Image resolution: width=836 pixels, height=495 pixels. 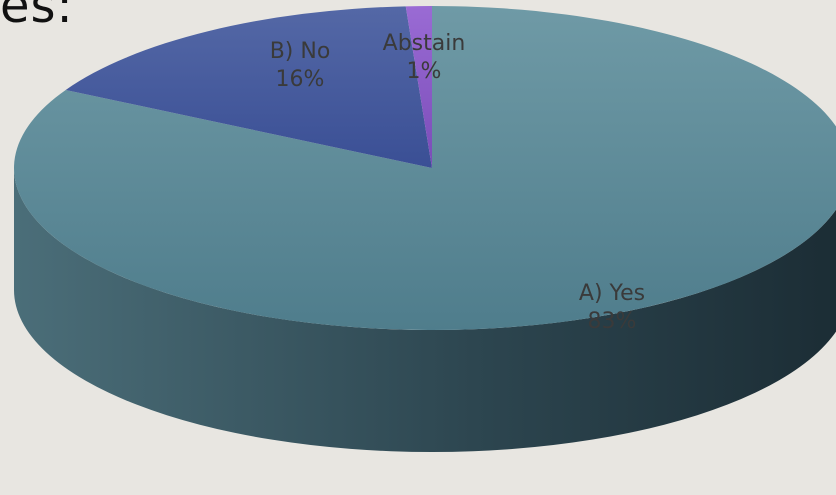 I want to click on slide-title-fragment: es:, so click(x=37, y=17).